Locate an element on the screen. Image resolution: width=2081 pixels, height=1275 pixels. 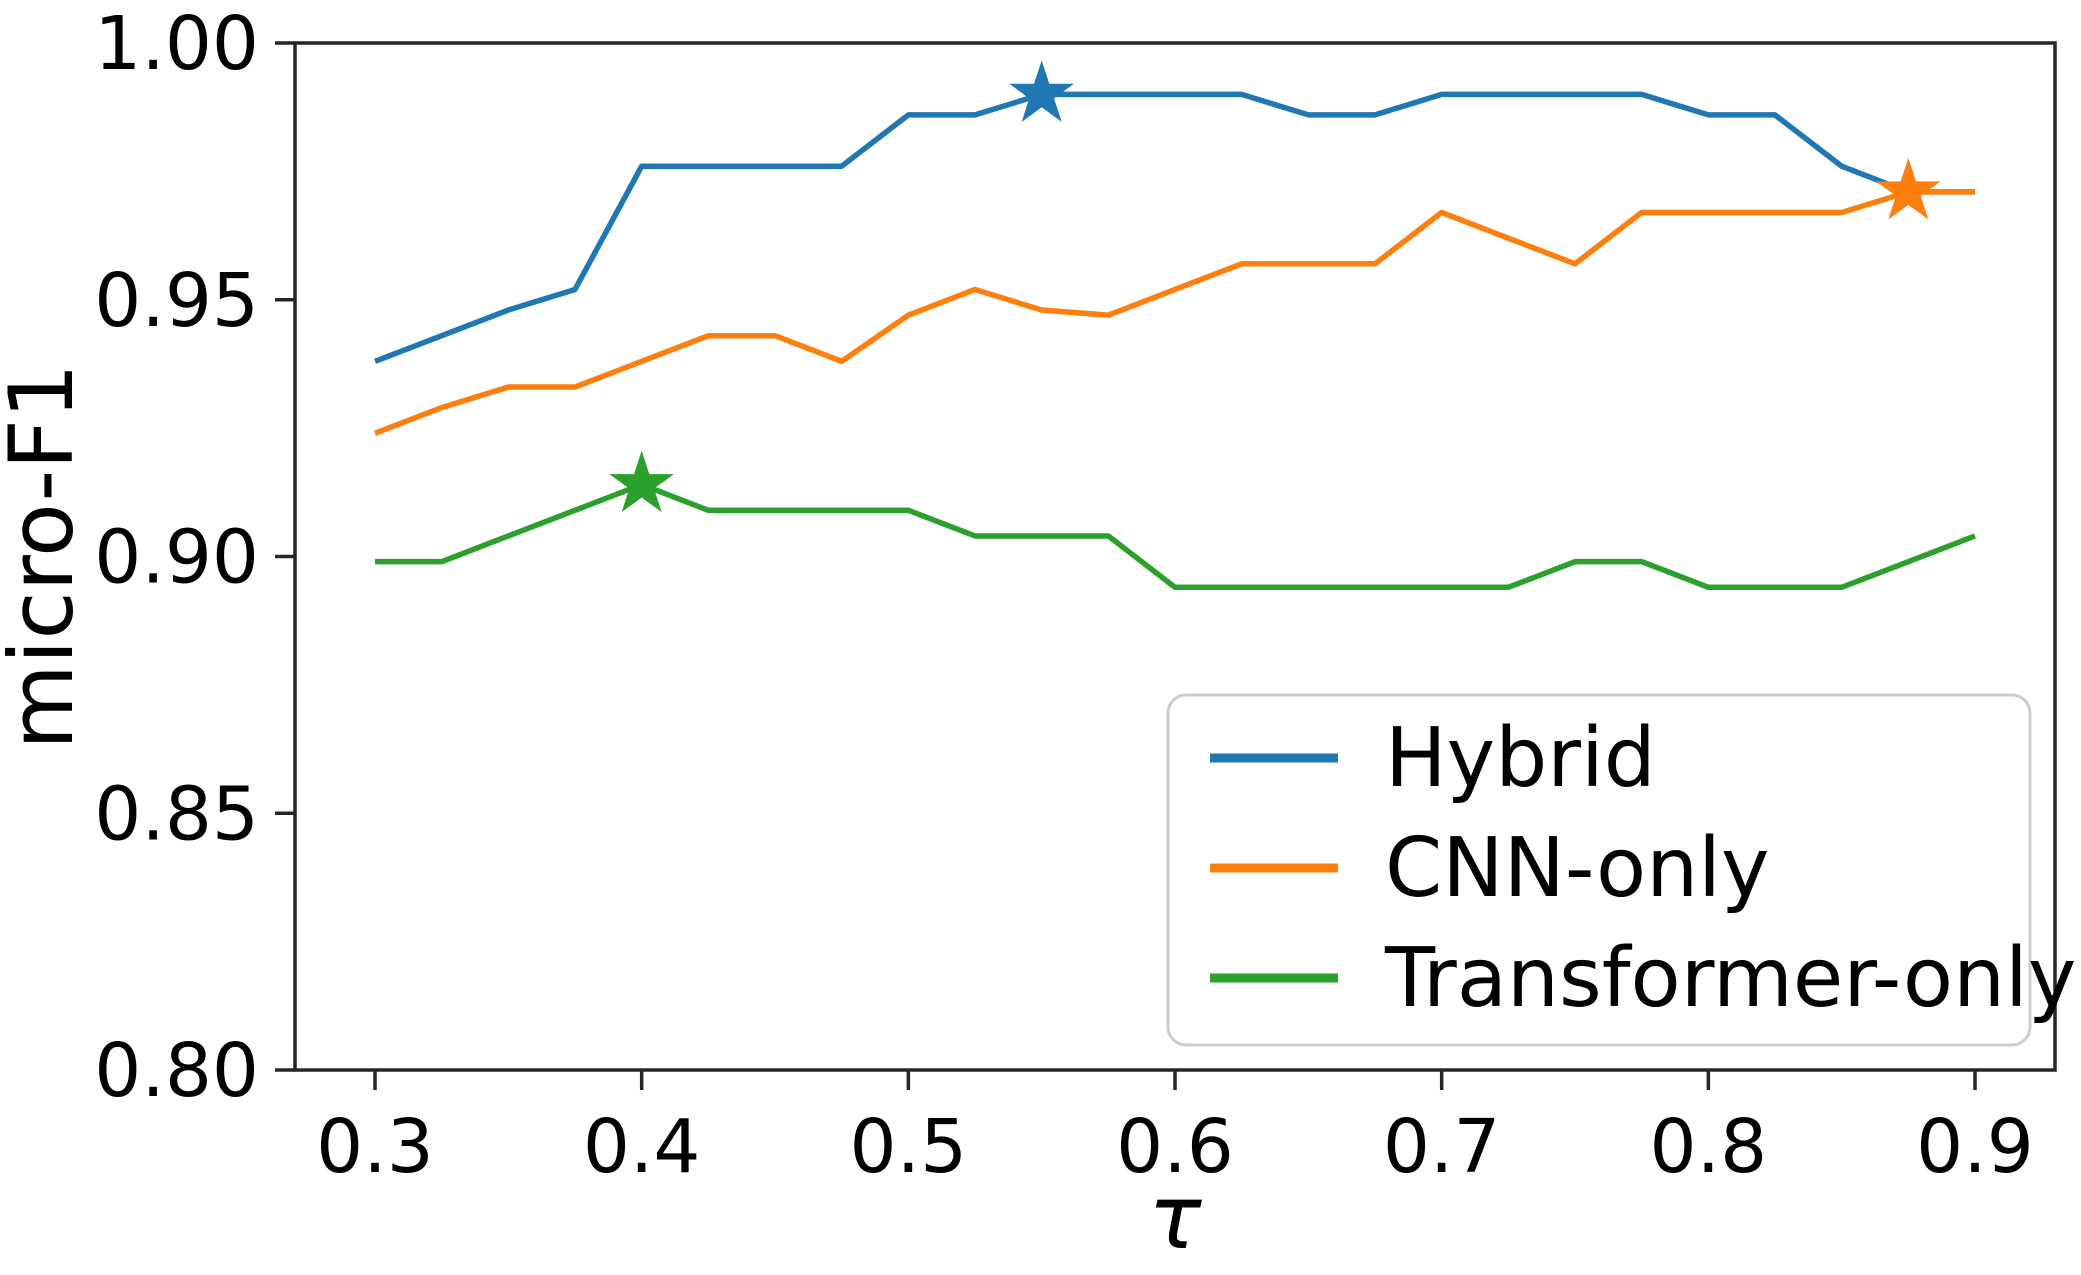
legend-label-hybrid: Hybrid is located at coordinates (1520, 758).